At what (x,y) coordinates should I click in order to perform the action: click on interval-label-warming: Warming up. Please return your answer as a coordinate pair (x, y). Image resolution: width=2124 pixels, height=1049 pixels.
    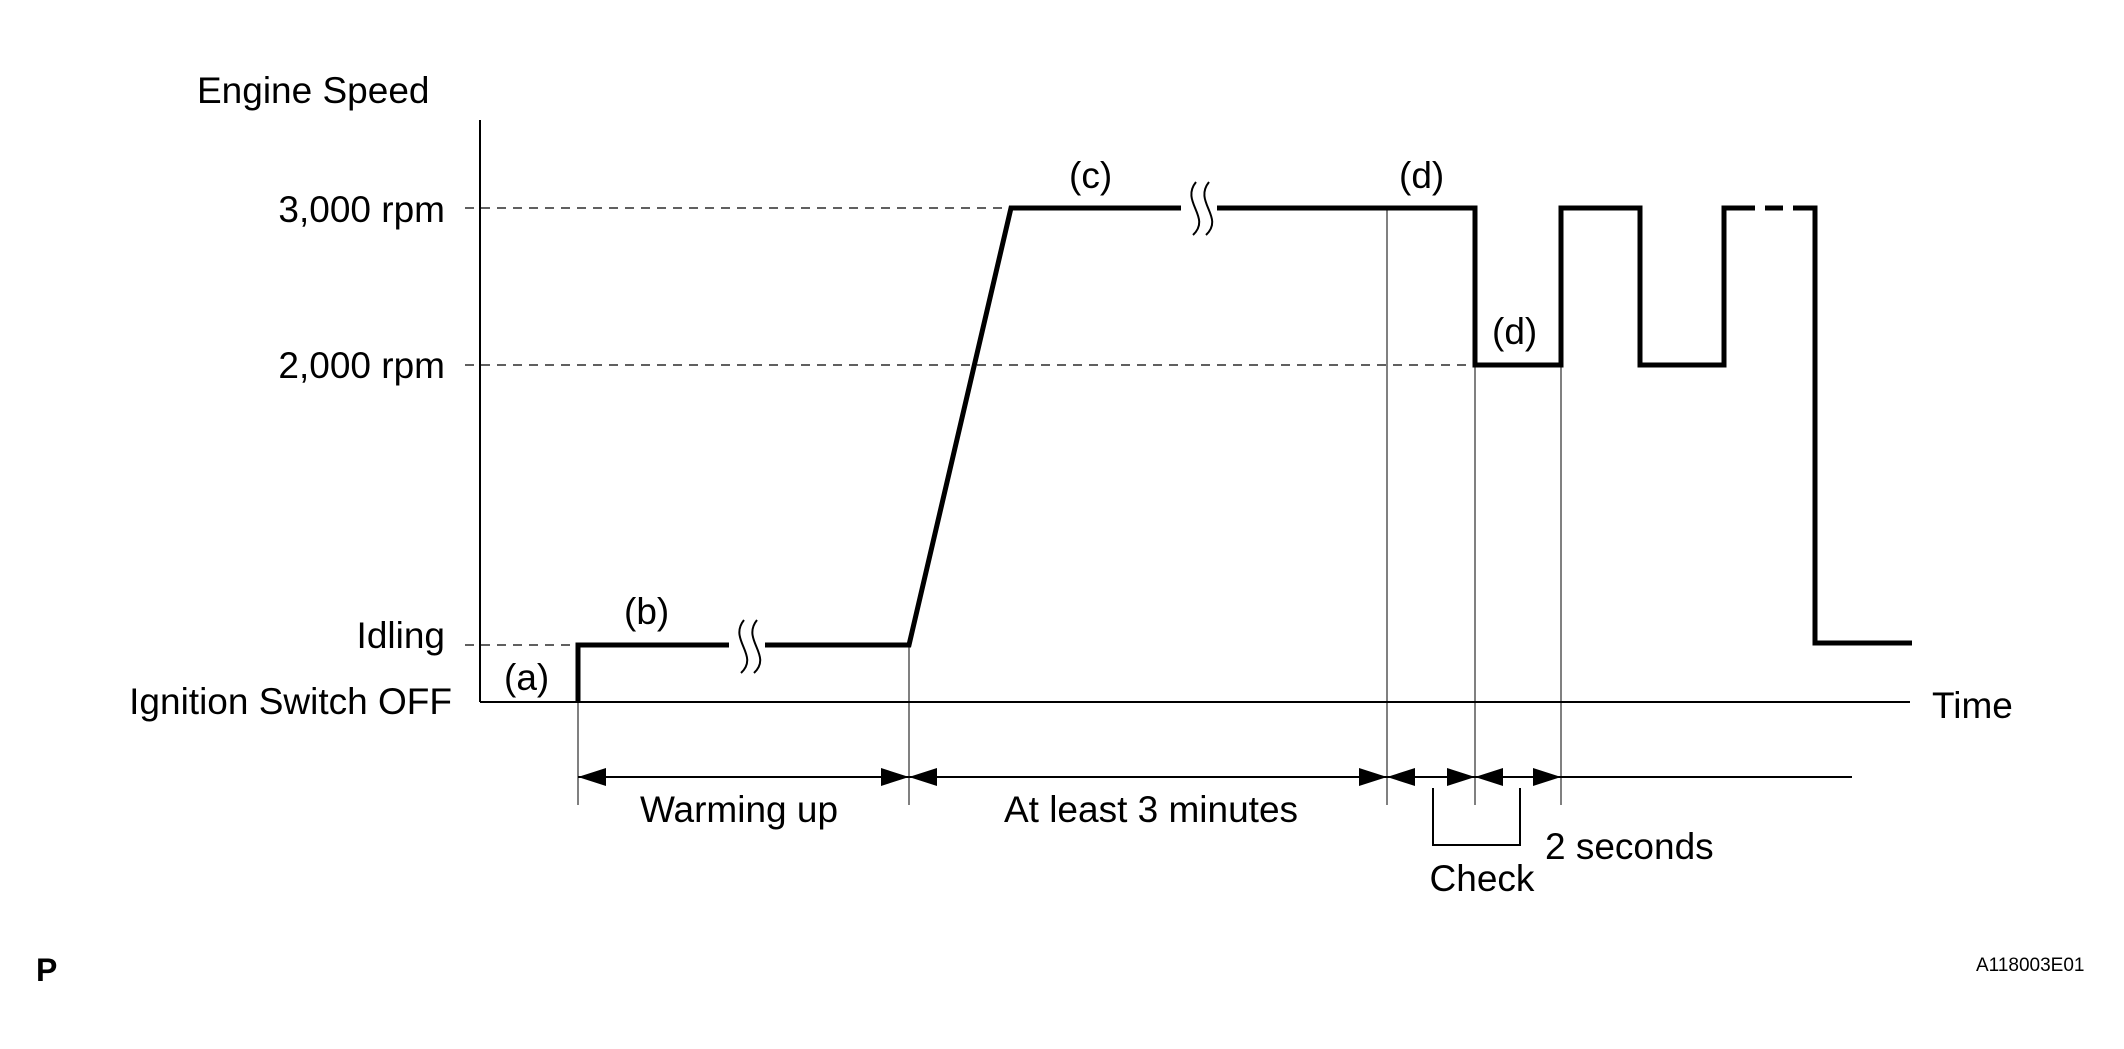
    Looking at the image, I should click on (739, 809).